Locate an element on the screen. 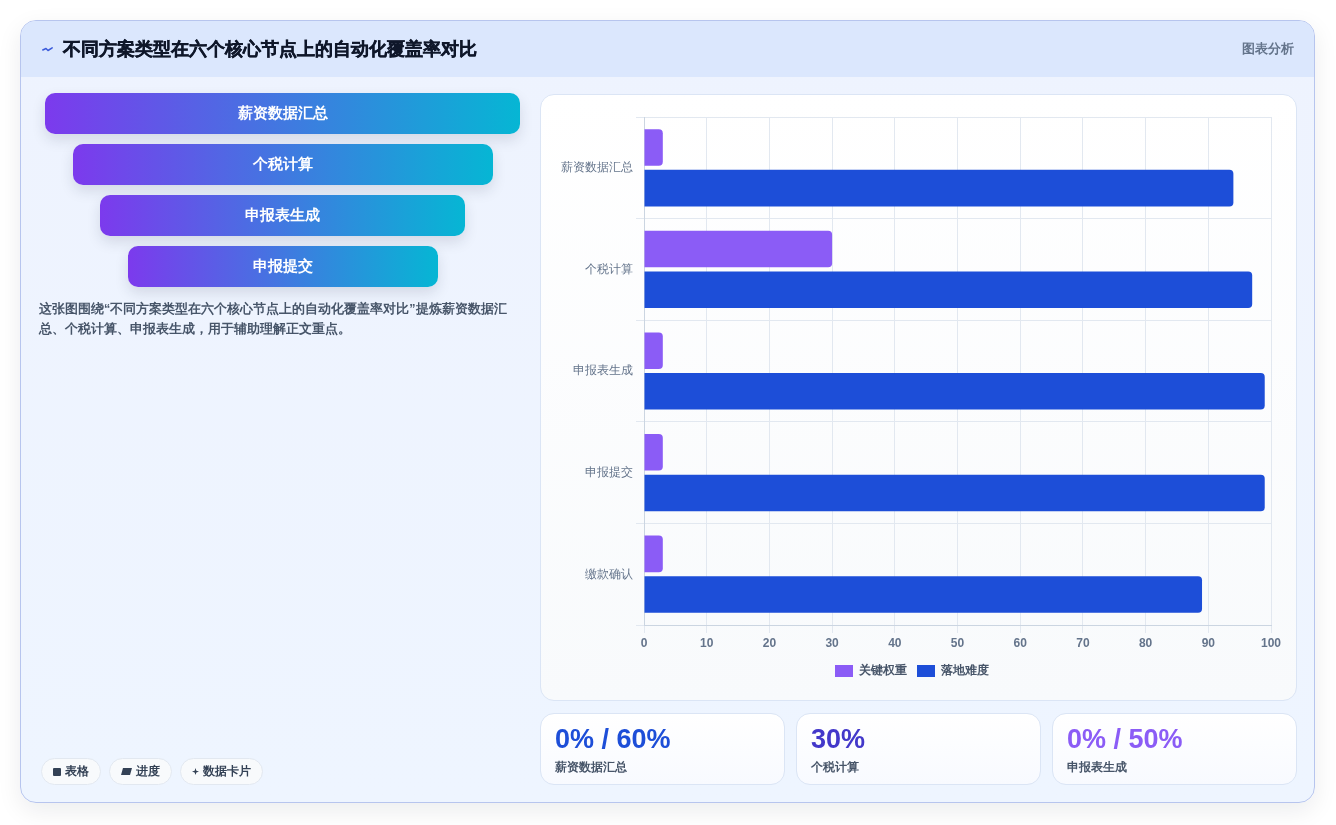 This screenshot has width=1336, height=825. x-tick-label: 0 is located at coordinates (644, 642).